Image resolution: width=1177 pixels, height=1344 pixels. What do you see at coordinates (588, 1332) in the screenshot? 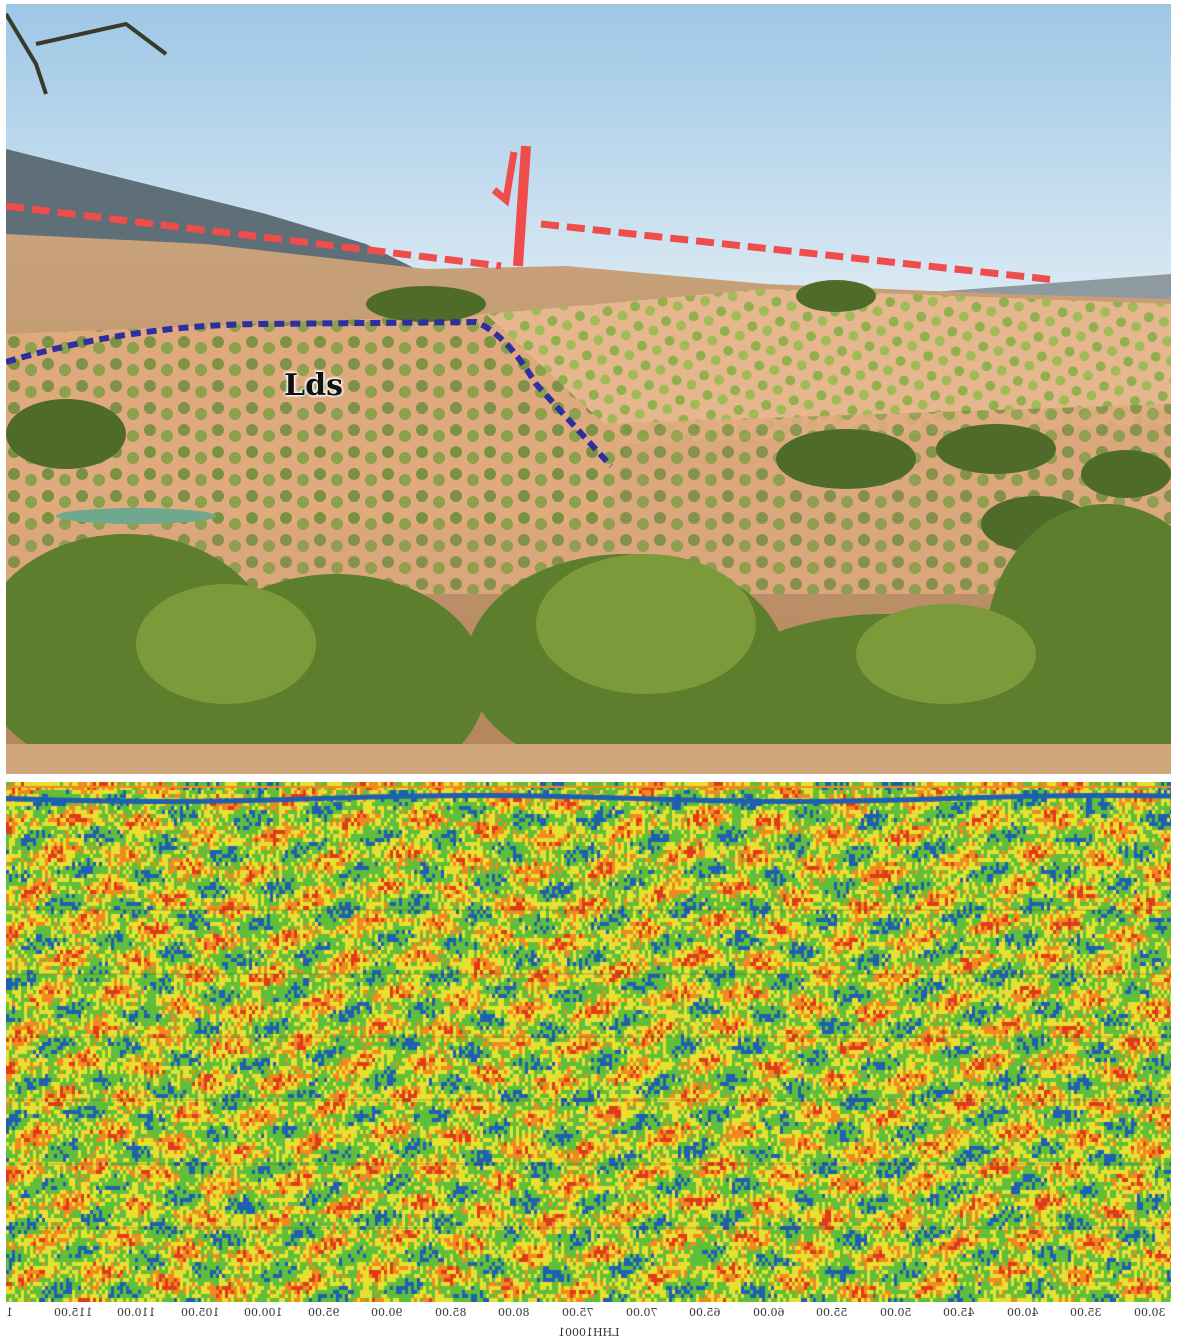
I see `radargram-axis-title: LHH10001` at bounding box center [588, 1332].